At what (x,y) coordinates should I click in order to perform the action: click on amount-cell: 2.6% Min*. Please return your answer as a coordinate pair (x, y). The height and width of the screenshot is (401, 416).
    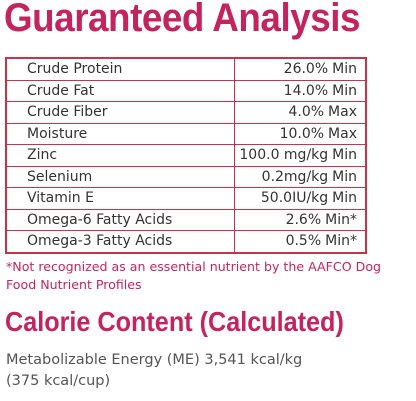
    Looking at the image, I should click on (300, 219).